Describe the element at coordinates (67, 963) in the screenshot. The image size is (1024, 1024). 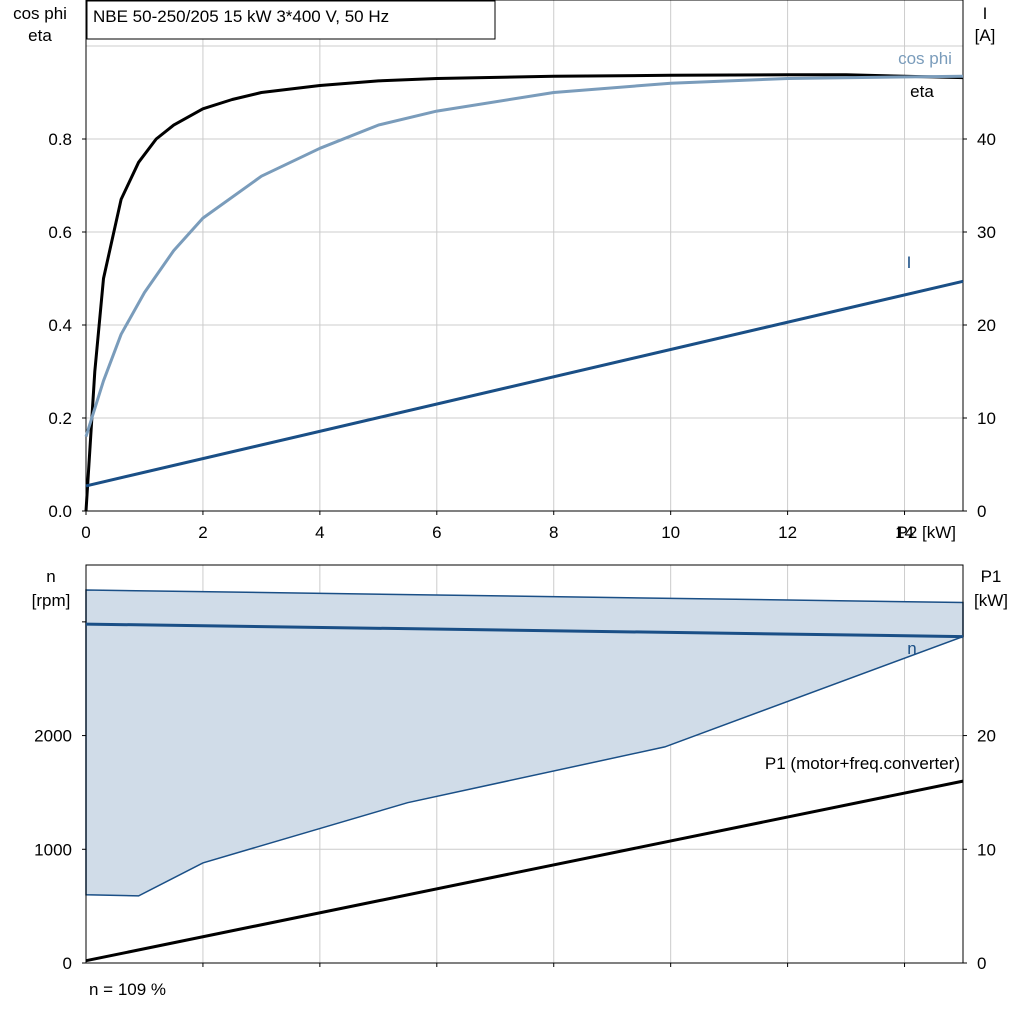
I see `tick-label-y-left: 0` at that location.